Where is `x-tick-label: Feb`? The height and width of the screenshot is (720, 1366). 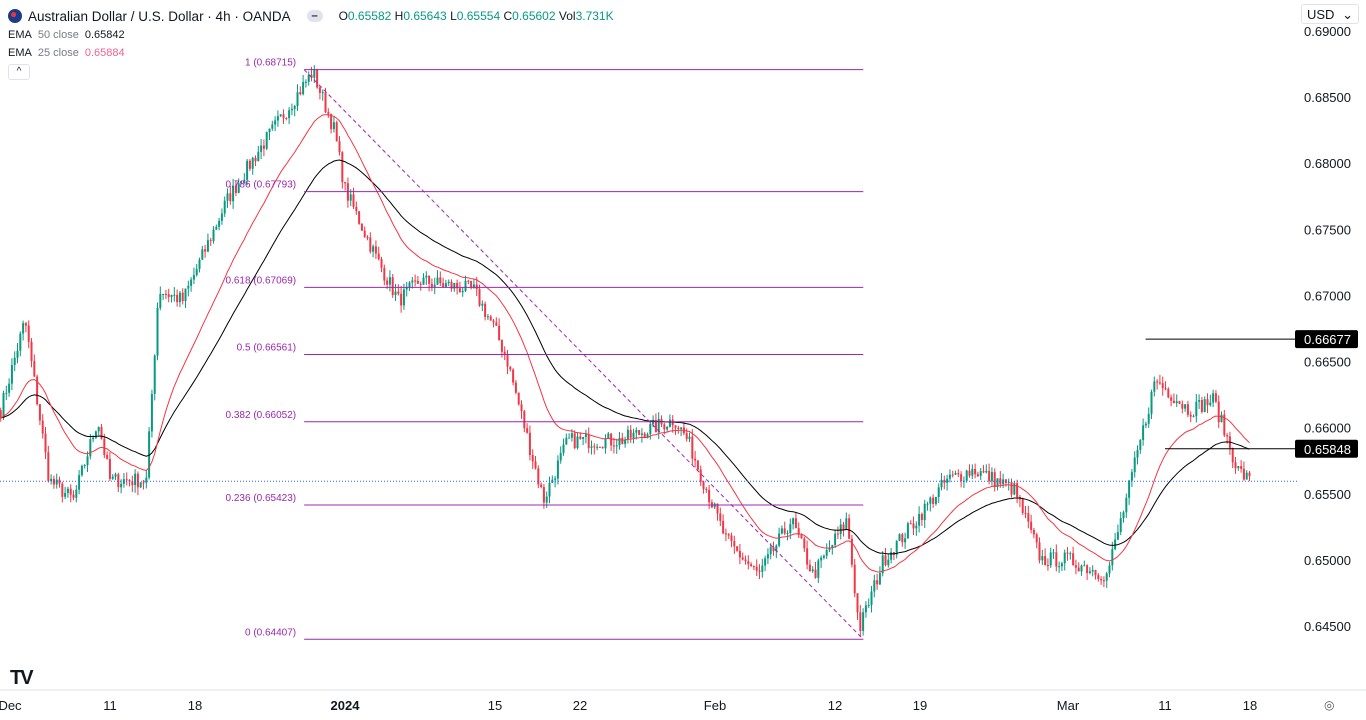 x-tick-label: Feb is located at coordinates (715, 705).